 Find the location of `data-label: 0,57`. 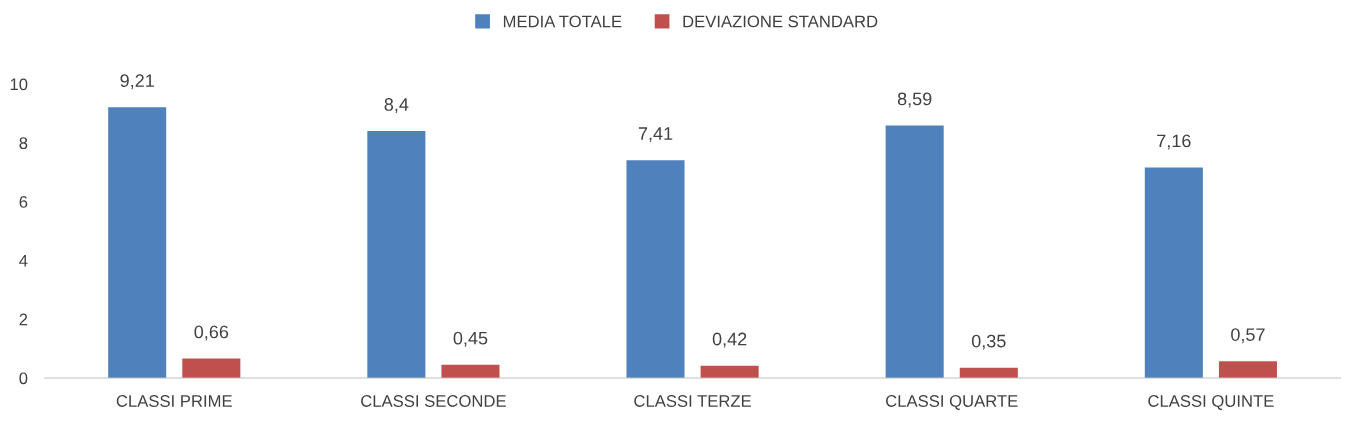

data-label: 0,57 is located at coordinates (1248, 336).